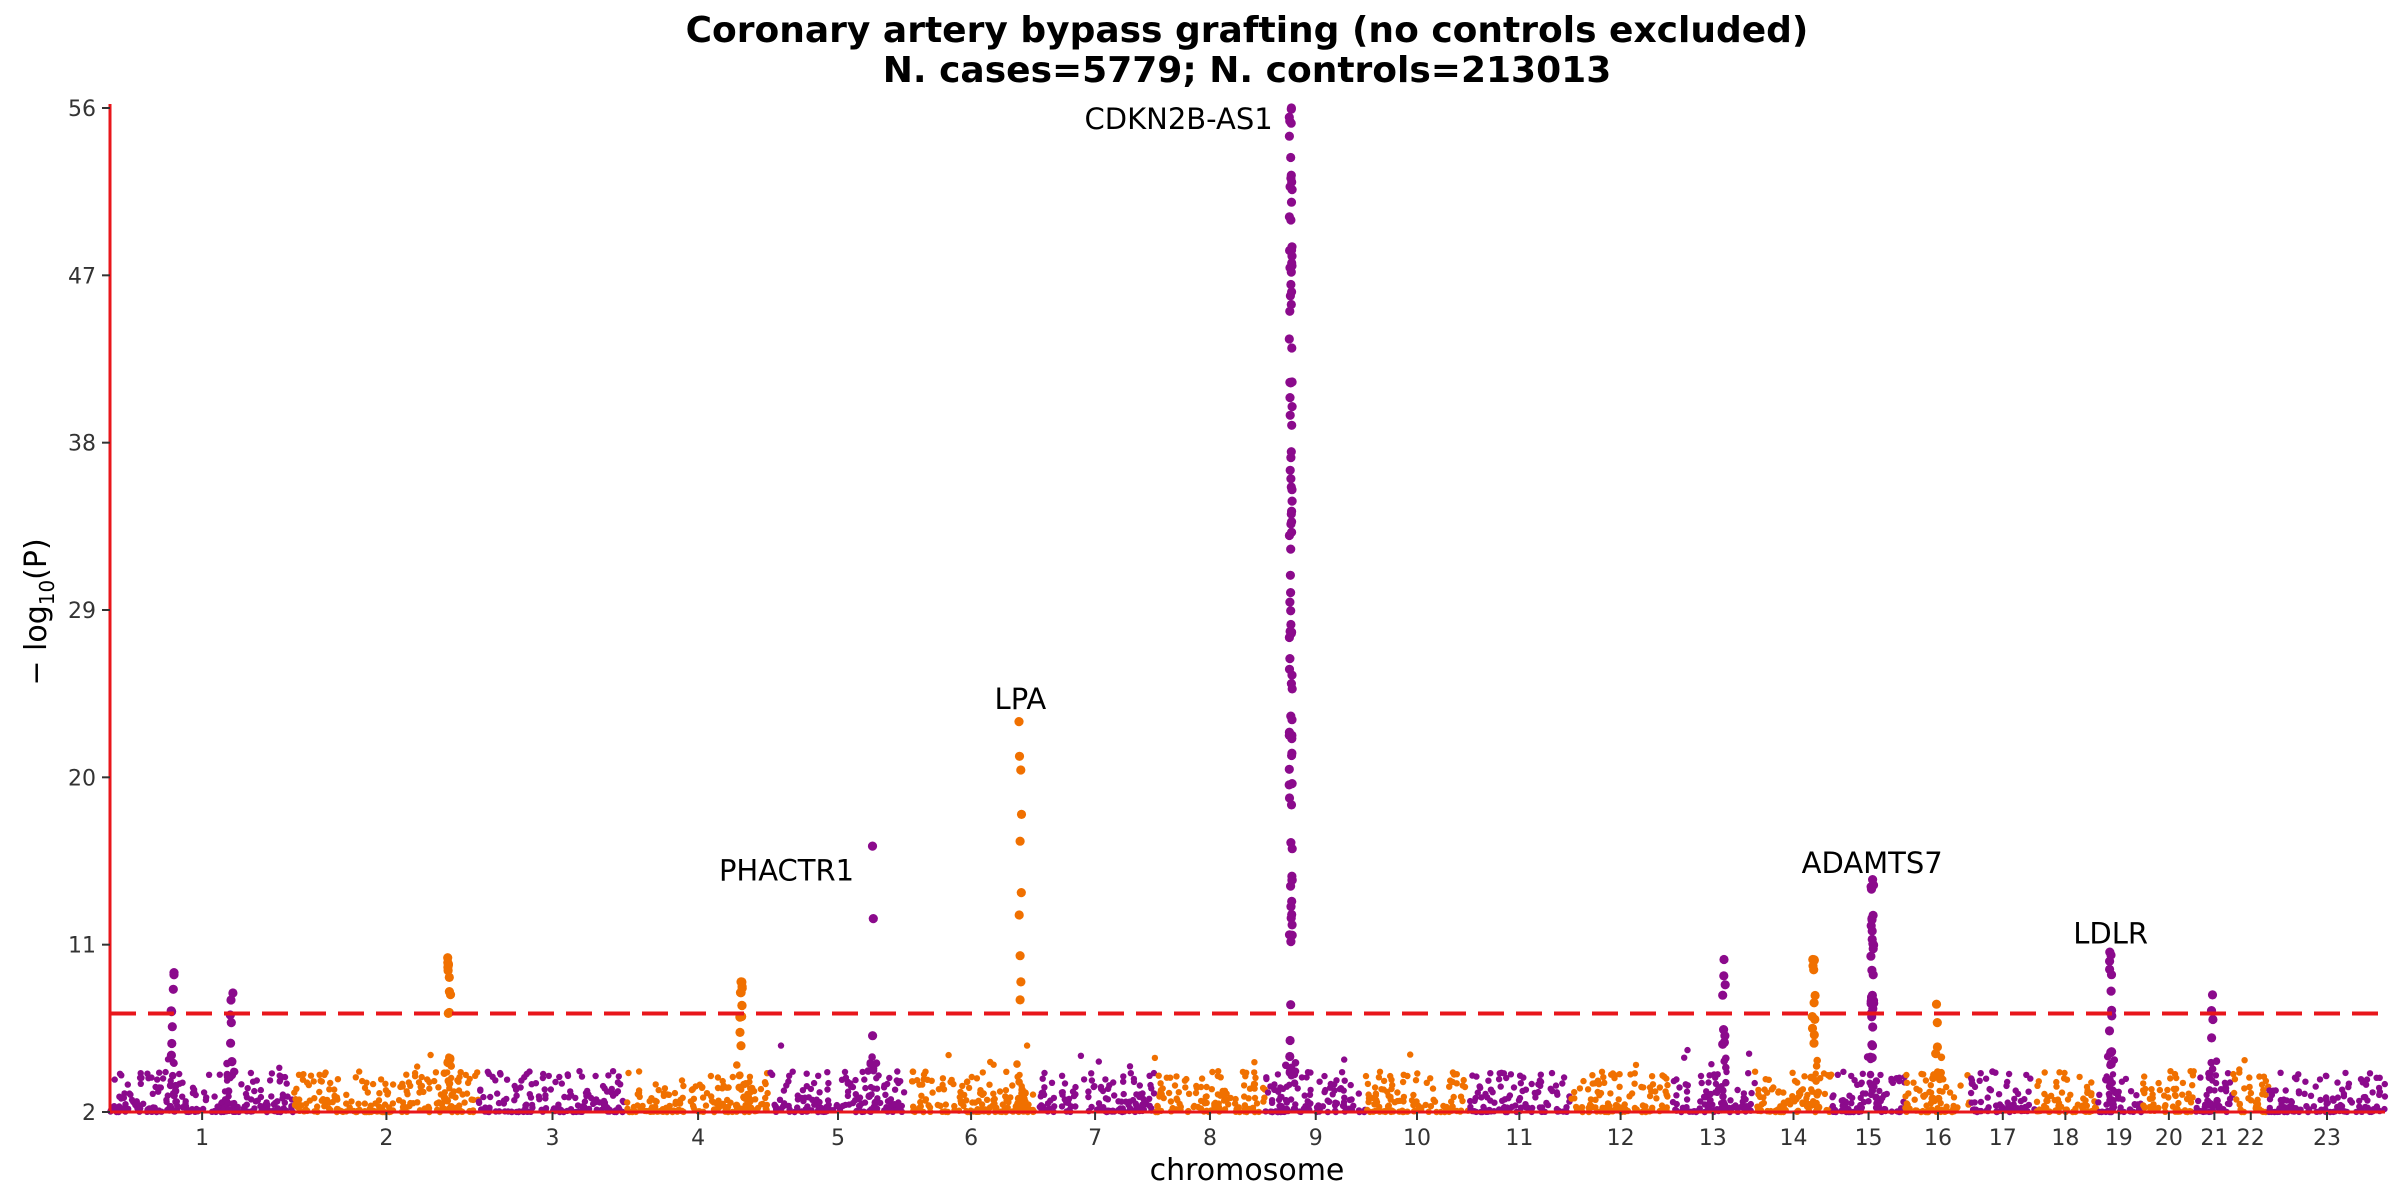  I want to click on x-tick-label: 15, so click(1869, 1138).